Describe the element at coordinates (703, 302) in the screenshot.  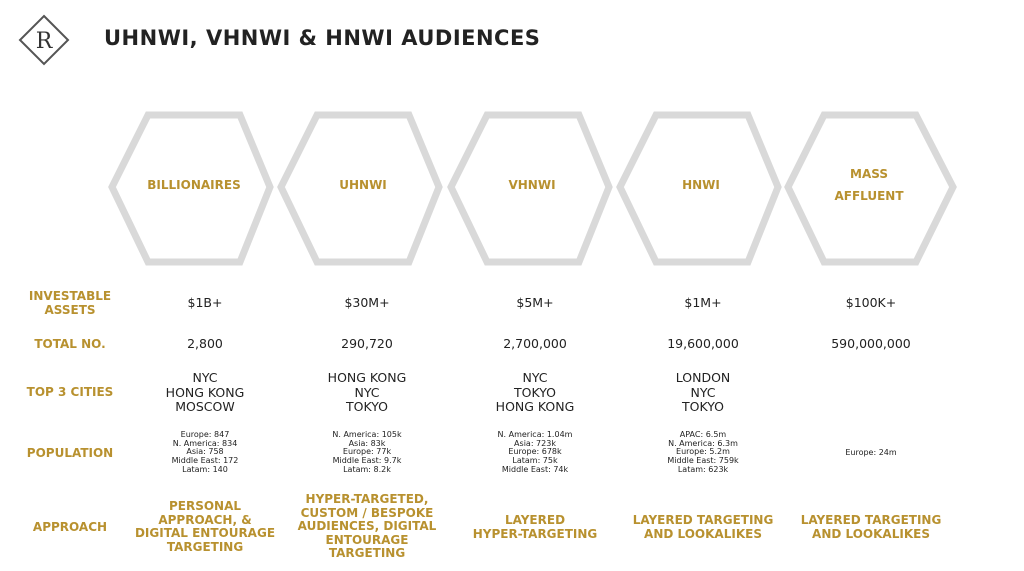
I see `assets-value: $1M+` at that location.